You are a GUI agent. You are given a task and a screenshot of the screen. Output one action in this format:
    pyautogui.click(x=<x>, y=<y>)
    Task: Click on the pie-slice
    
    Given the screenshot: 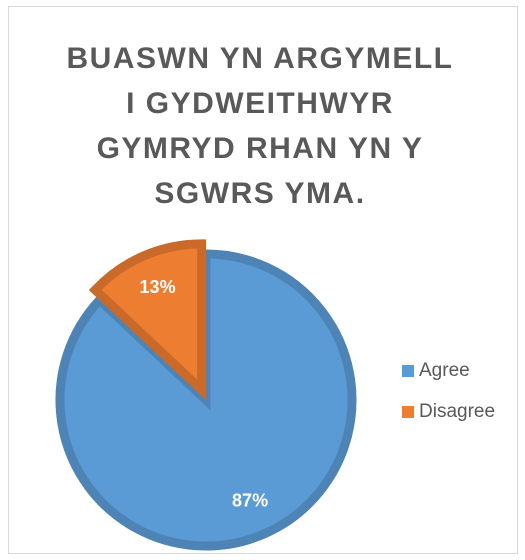 What is the action you would take?
    pyautogui.click(x=147, y=320)
    